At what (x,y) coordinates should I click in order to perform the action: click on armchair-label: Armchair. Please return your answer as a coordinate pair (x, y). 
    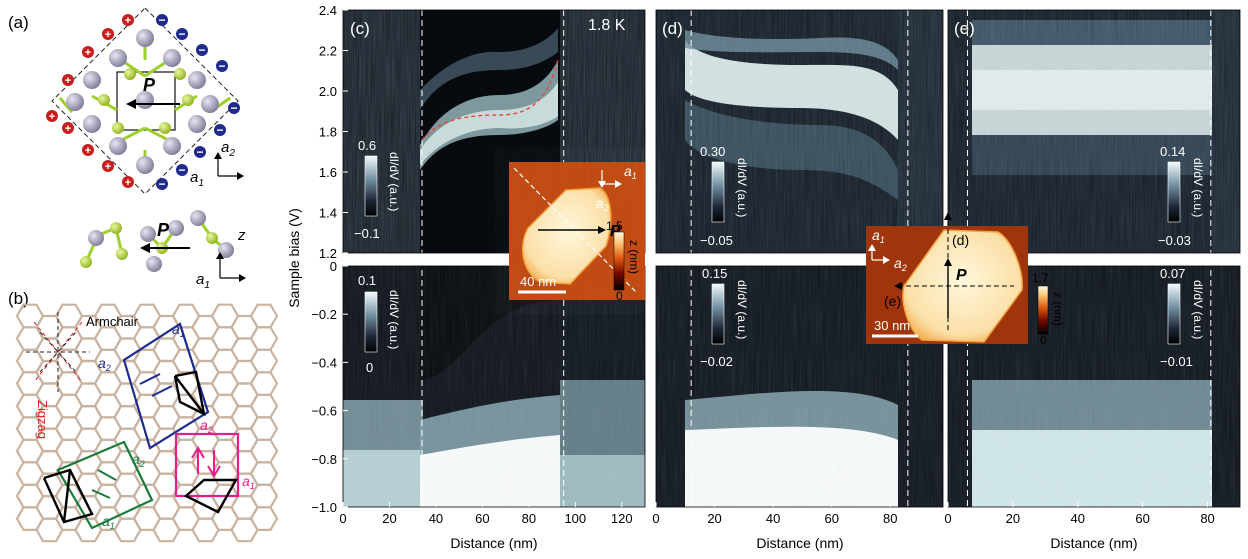
    Looking at the image, I should click on (112, 321).